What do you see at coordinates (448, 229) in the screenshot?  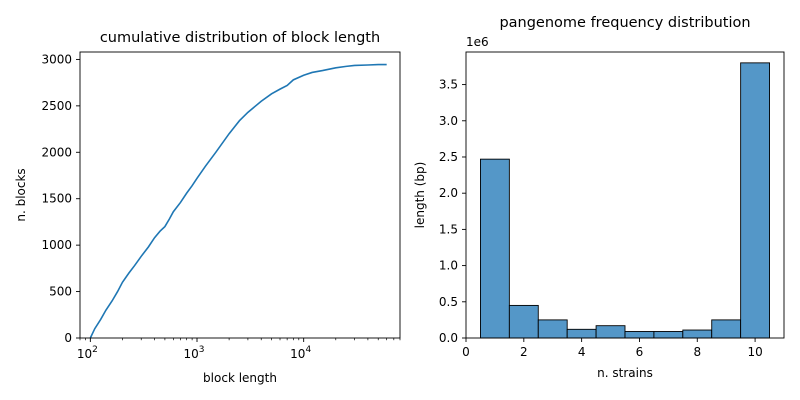 I see `histogram-y-tick-label: 1.5` at bounding box center [448, 229].